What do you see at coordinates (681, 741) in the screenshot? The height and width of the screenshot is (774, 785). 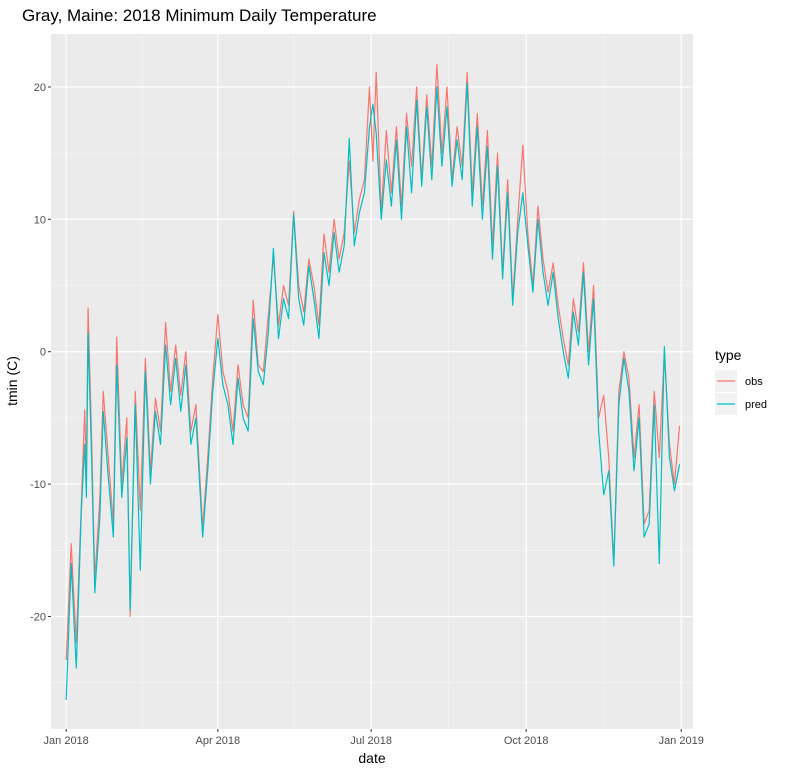 I see `x-tick-label: Jan 2019` at bounding box center [681, 741].